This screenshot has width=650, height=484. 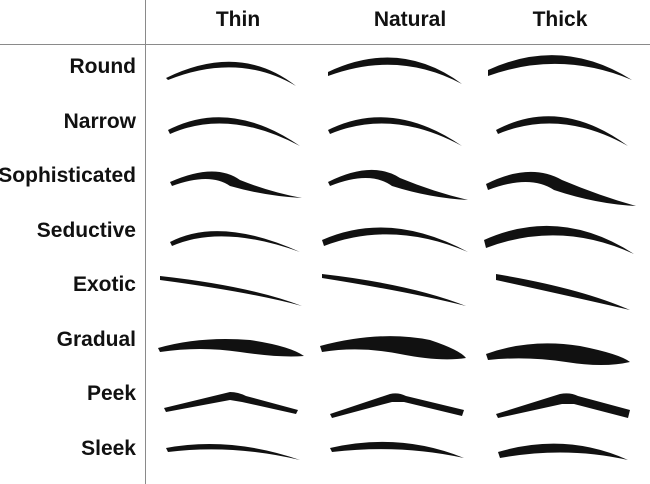 What do you see at coordinates (102, 66) in the screenshot?
I see `row-label-round: Round` at bounding box center [102, 66].